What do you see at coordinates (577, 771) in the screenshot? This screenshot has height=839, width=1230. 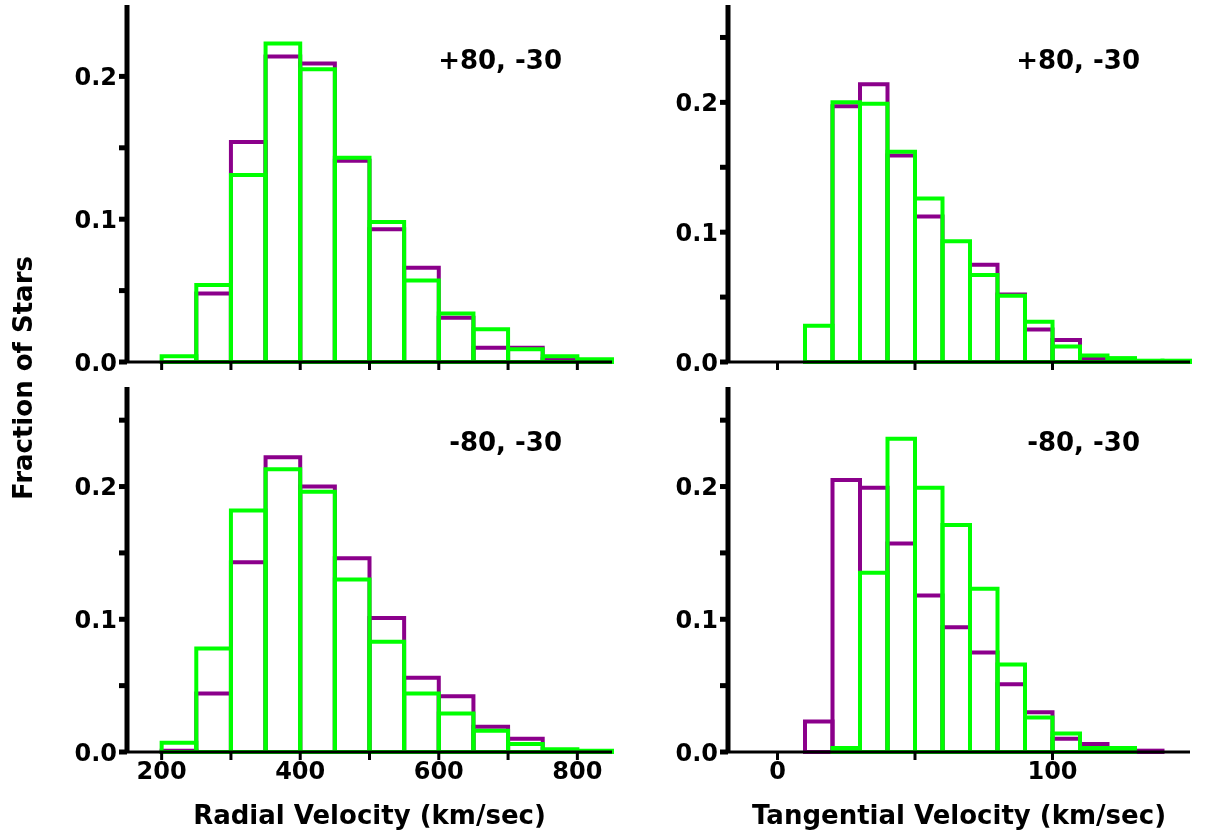 I see `x-tick-label: 800` at bounding box center [577, 771].